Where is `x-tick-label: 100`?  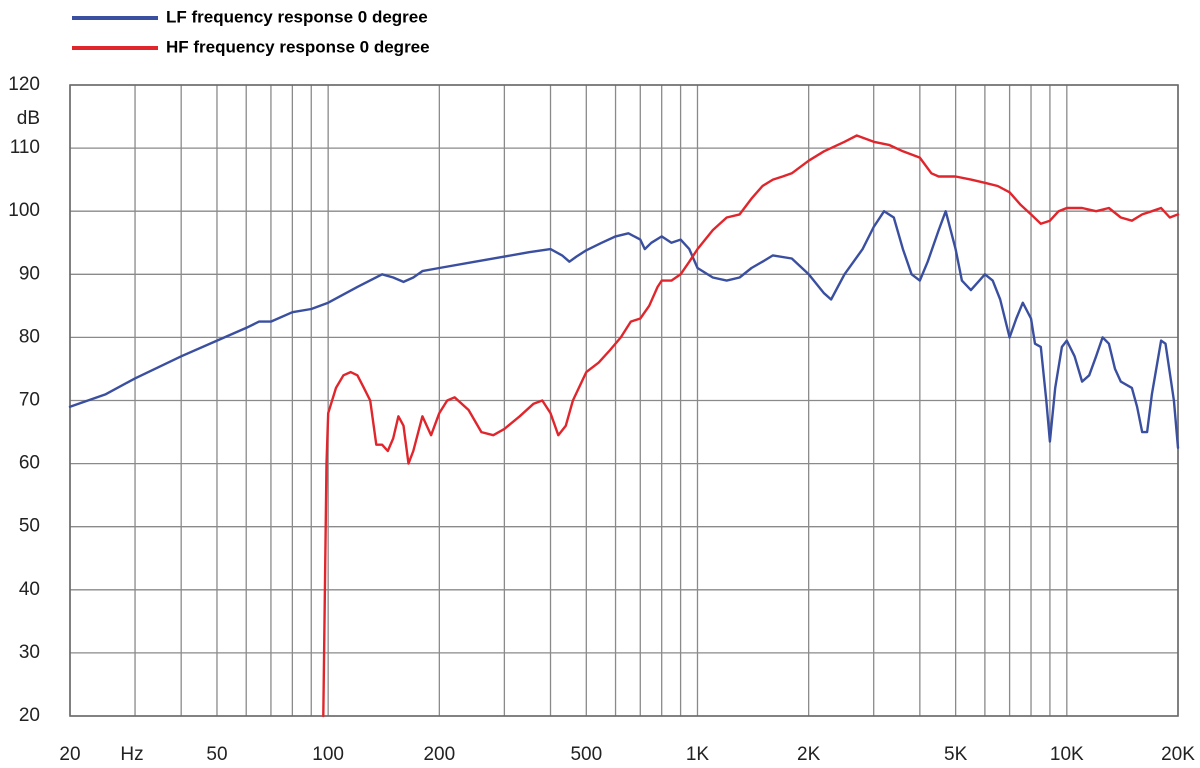
x-tick-label: 100 is located at coordinates (328, 754).